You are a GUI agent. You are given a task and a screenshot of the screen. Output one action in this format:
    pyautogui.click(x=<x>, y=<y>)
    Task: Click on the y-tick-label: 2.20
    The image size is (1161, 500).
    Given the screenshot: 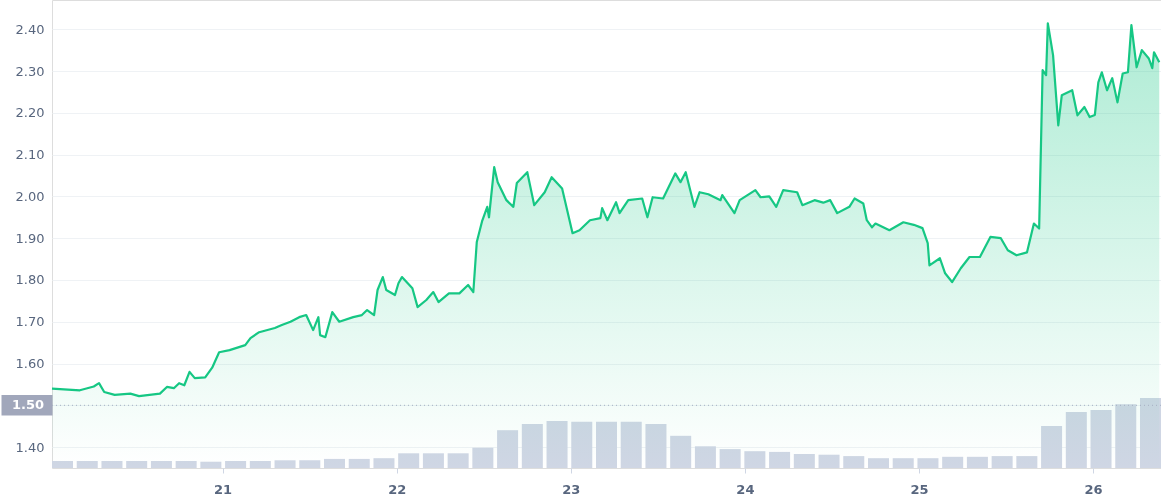 What is the action you would take?
    pyautogui.click(x=30, y=113)
    